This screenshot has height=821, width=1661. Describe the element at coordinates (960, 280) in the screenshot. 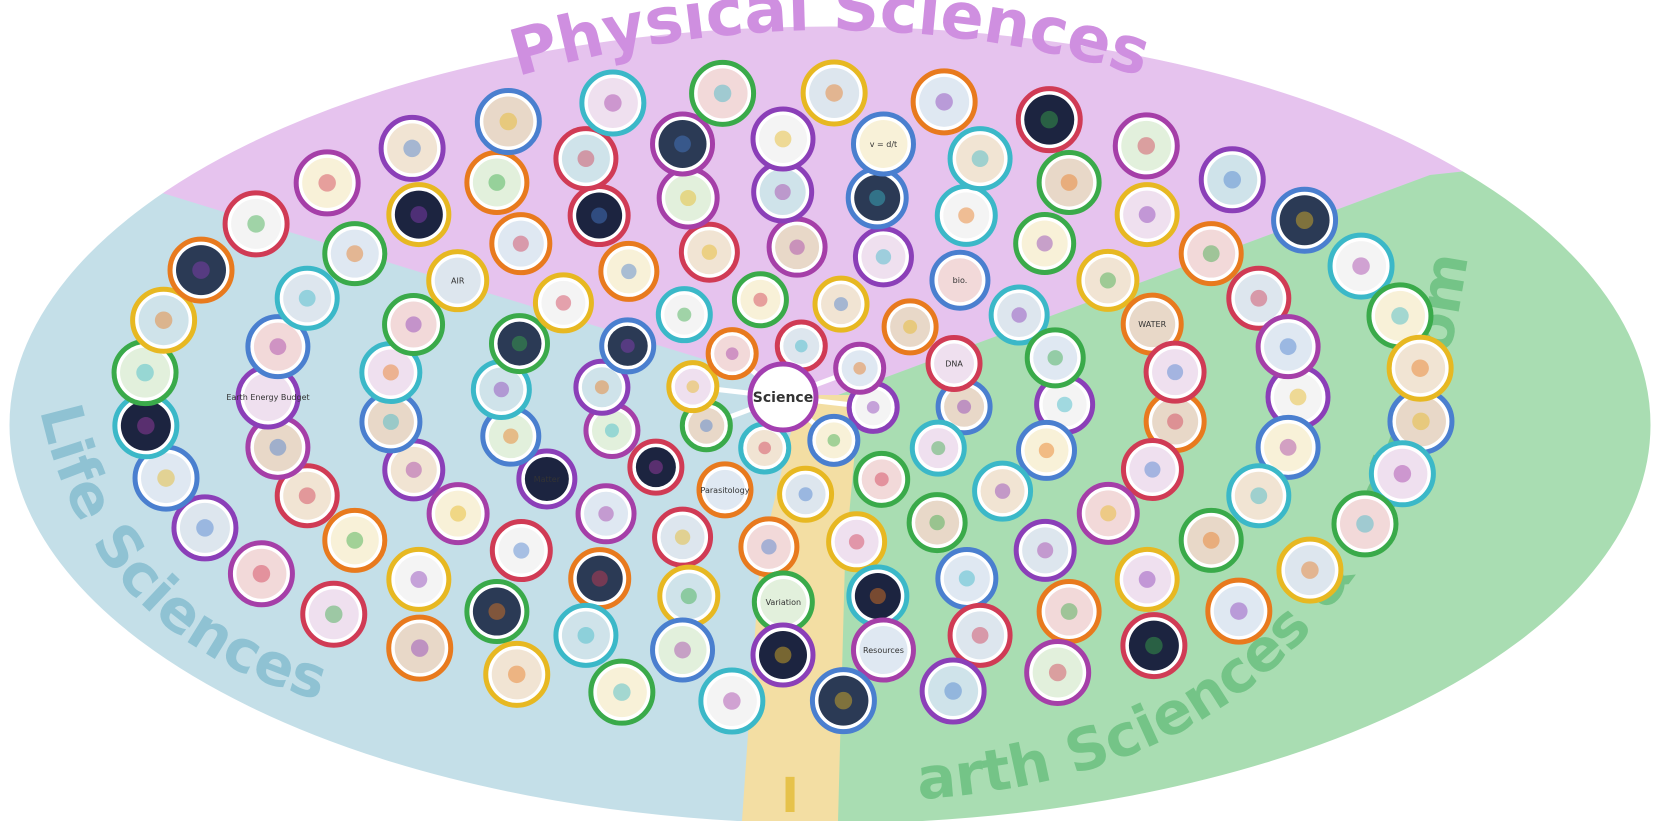

I see `topic-node: bio.` at that location.